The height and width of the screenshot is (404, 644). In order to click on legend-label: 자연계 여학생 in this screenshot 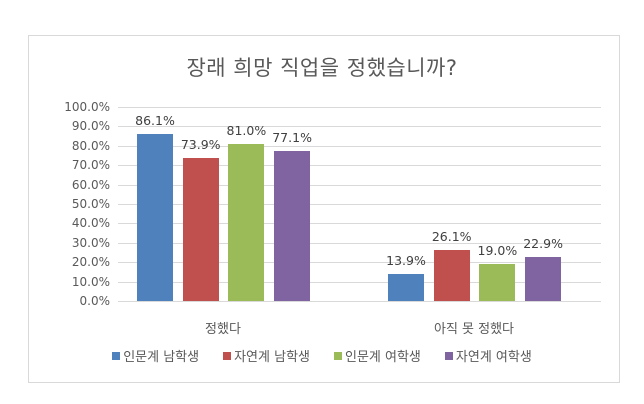, I will do `click(493, 357)`.